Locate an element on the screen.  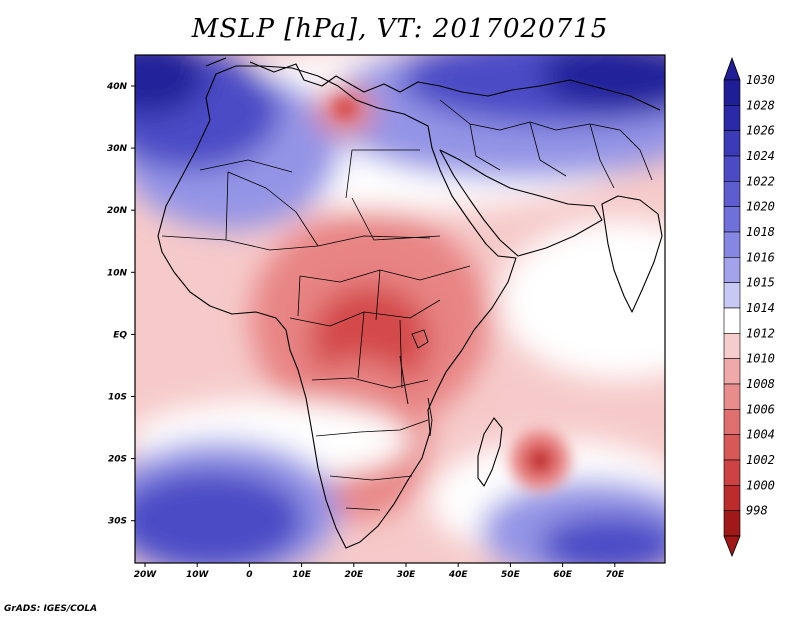
middle-east-borders is located at coordinates (546, 144).